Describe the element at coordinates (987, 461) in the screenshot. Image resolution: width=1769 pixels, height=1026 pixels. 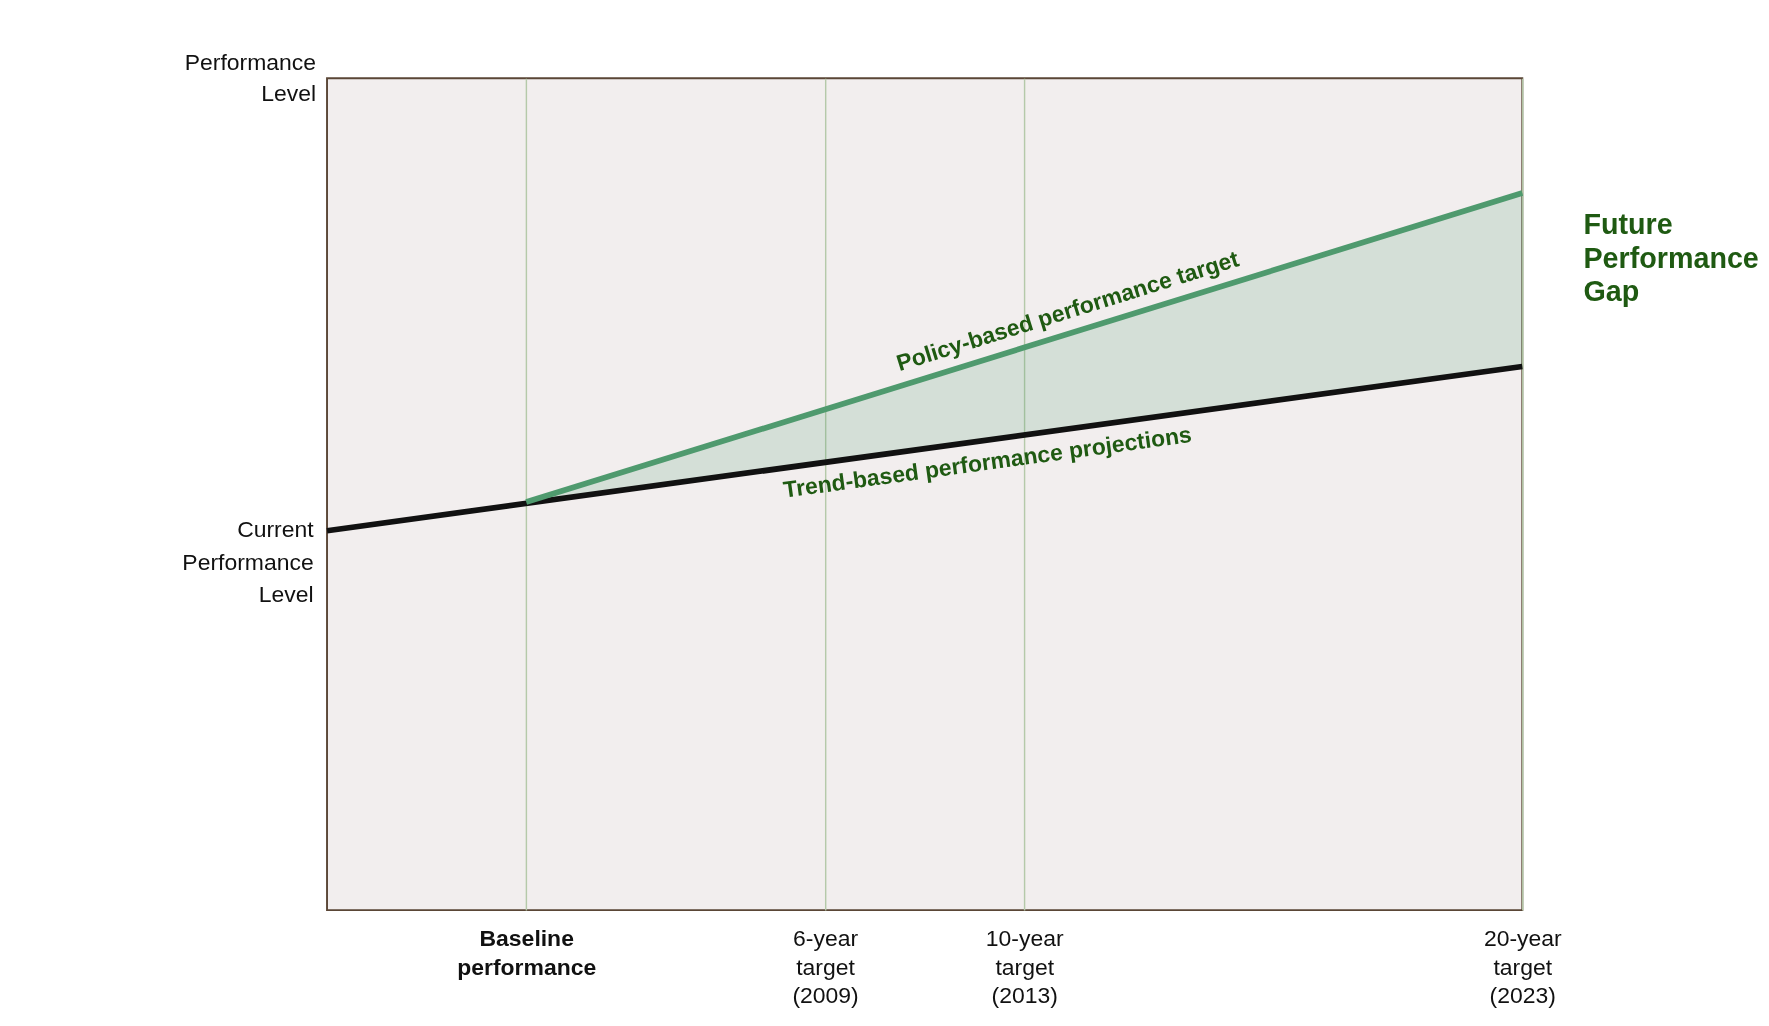
I see `text: Trend-based performance projections` at that location.